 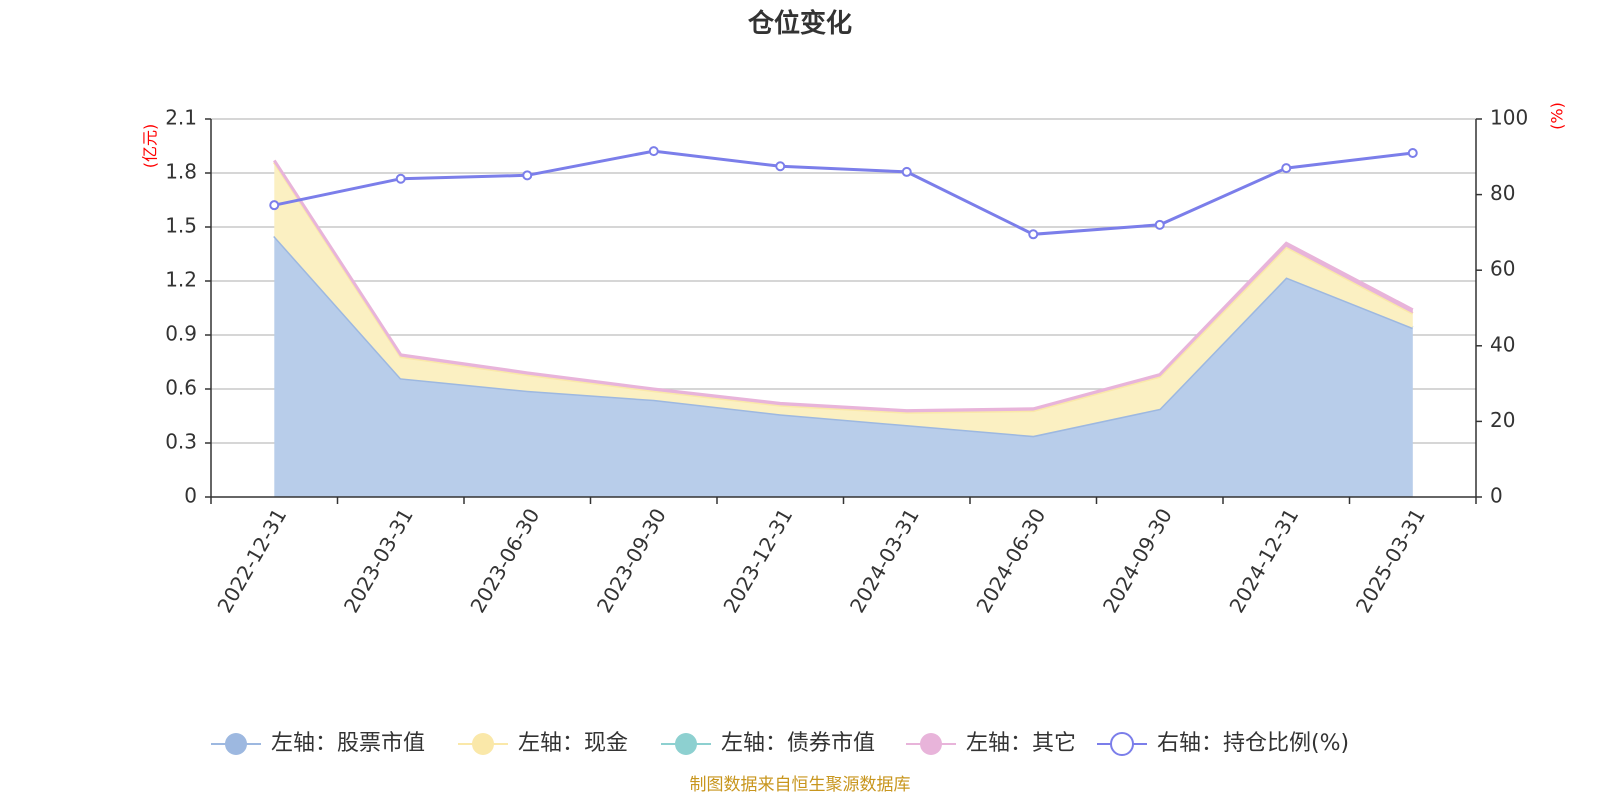 I want to click on legend-item: 右轴：持仓比例(%), so click(x=1223, y=743).